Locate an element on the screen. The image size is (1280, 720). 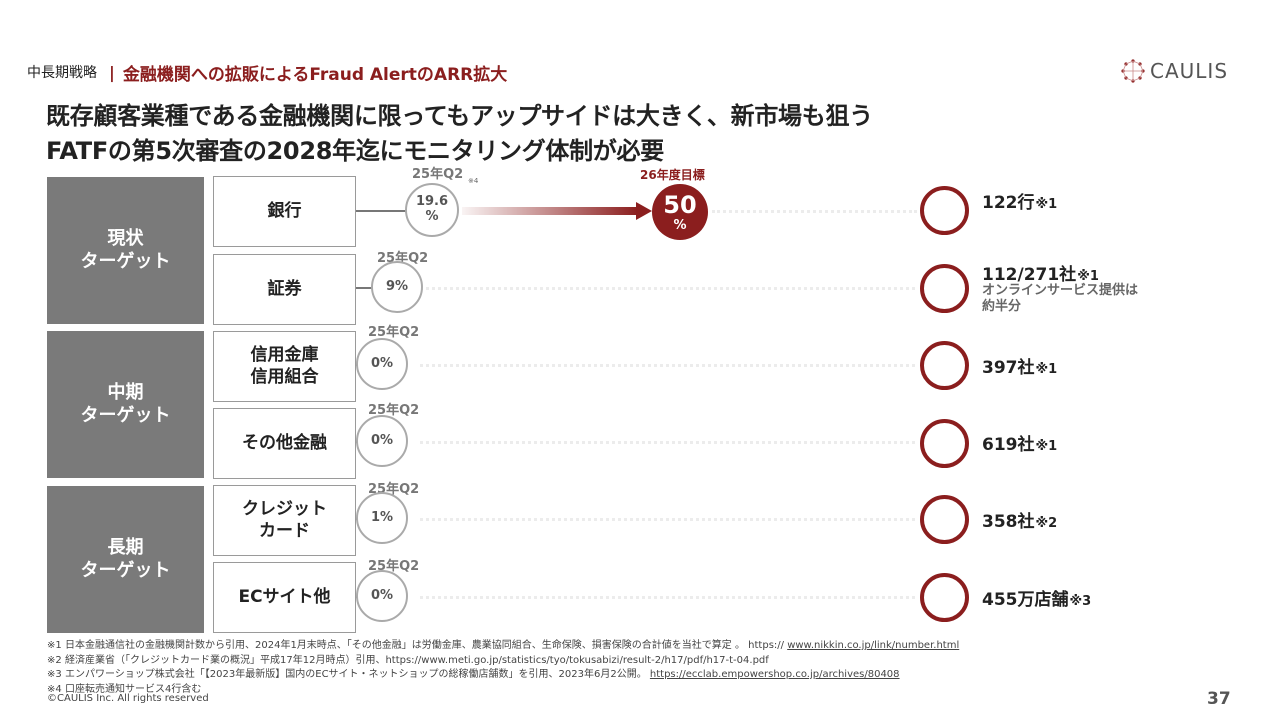
group-label: 現状 ターゲット is located at coordinates (125, 250).